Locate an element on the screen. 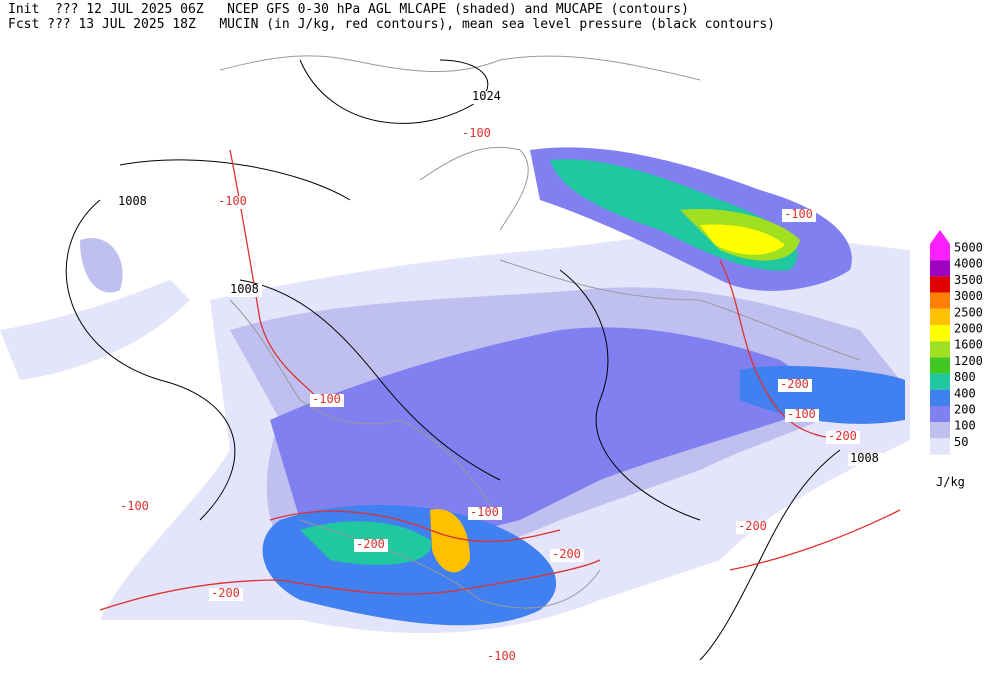  colorbar-label: 100 is located at coordinates (965, 426).